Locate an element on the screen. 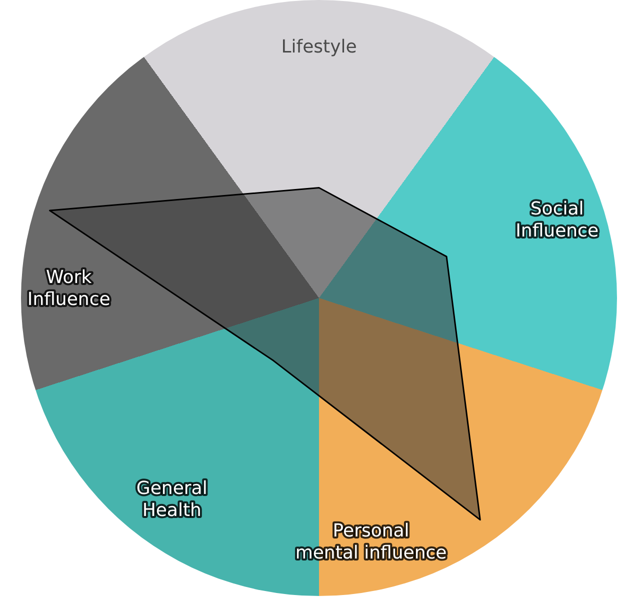 This screenshot has width=639, height=597. spoke-label: General Health is located at coordinates (172, 500).